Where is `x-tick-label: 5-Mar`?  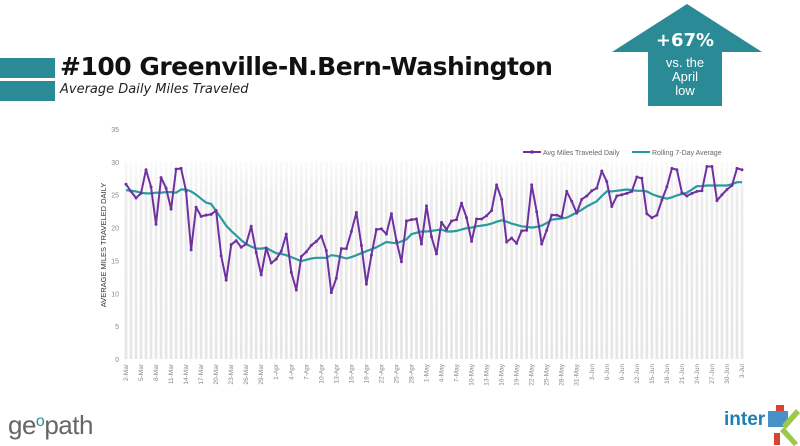
x-tick-label: 5-Mar is located at coordinates (141, 372).